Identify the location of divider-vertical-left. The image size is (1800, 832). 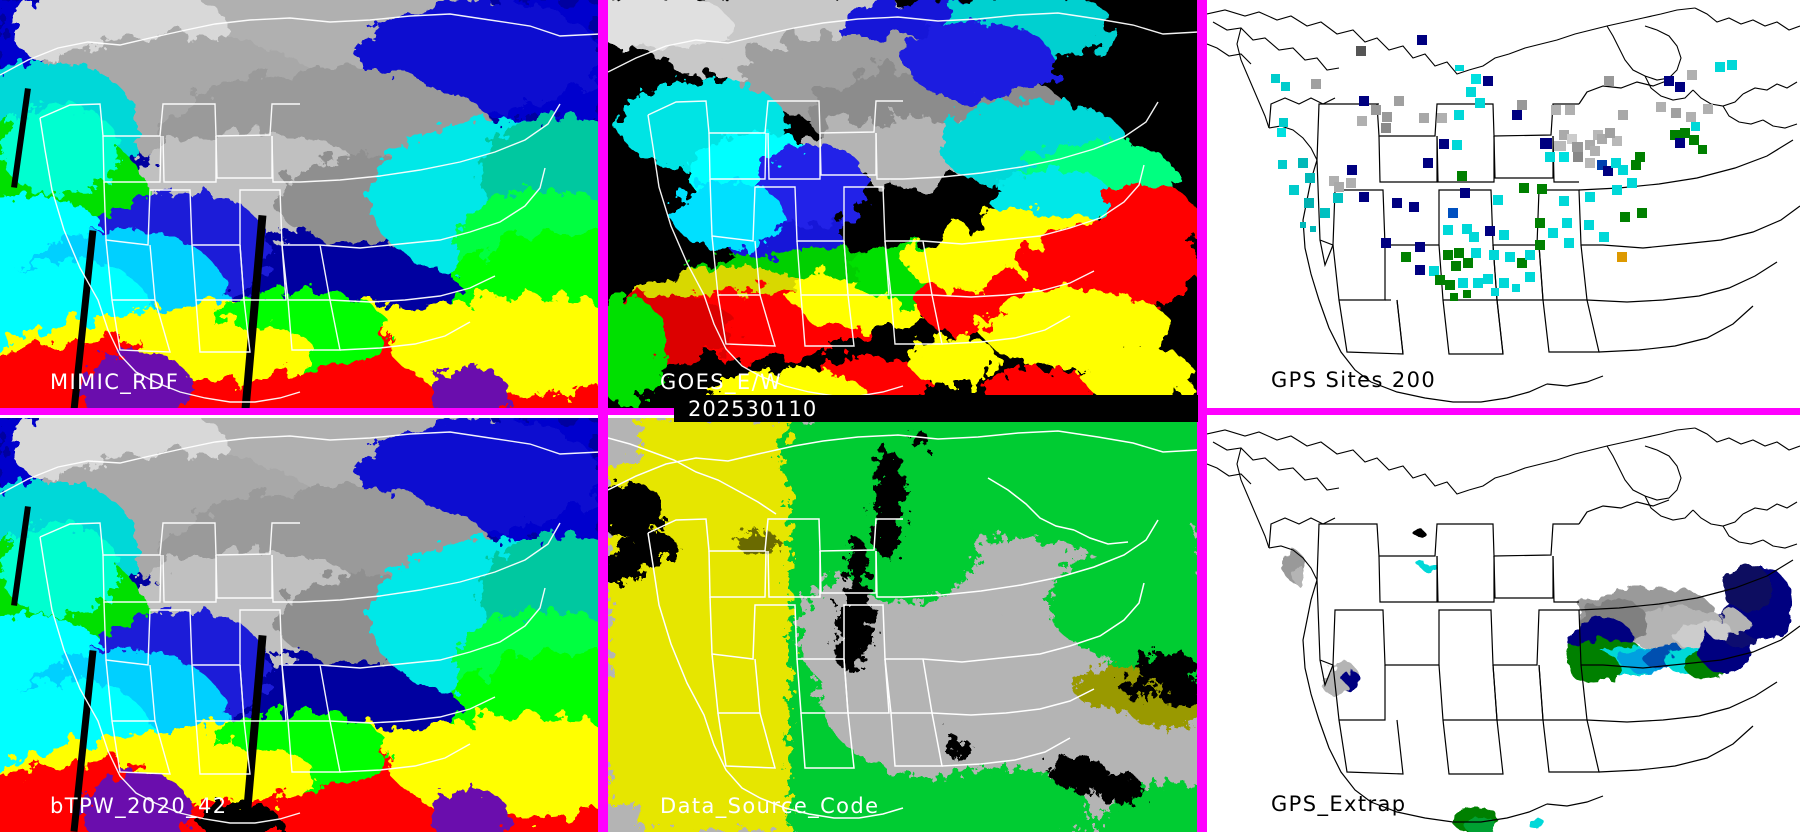
(603, 416).